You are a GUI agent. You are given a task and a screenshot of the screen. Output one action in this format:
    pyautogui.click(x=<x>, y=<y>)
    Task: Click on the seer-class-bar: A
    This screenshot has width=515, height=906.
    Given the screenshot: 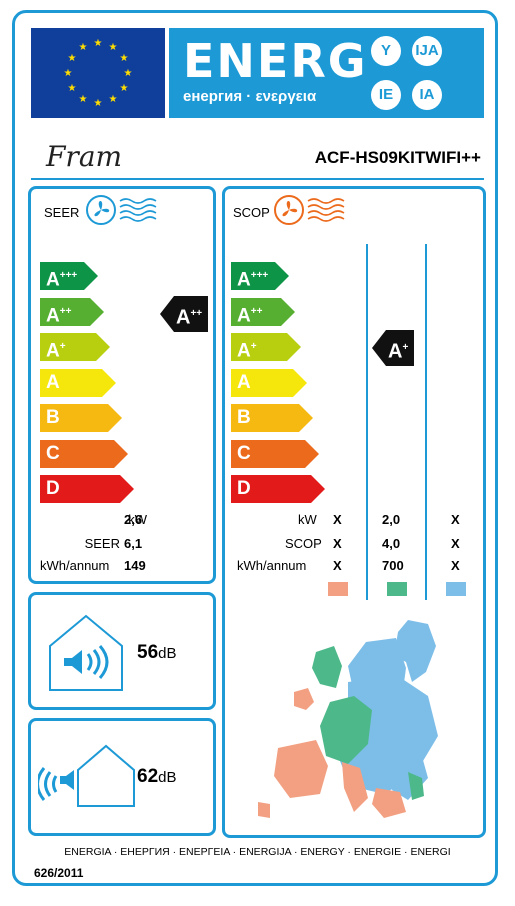 What is the action you would take?
    pyautogui.click(x=78, y=382)
    